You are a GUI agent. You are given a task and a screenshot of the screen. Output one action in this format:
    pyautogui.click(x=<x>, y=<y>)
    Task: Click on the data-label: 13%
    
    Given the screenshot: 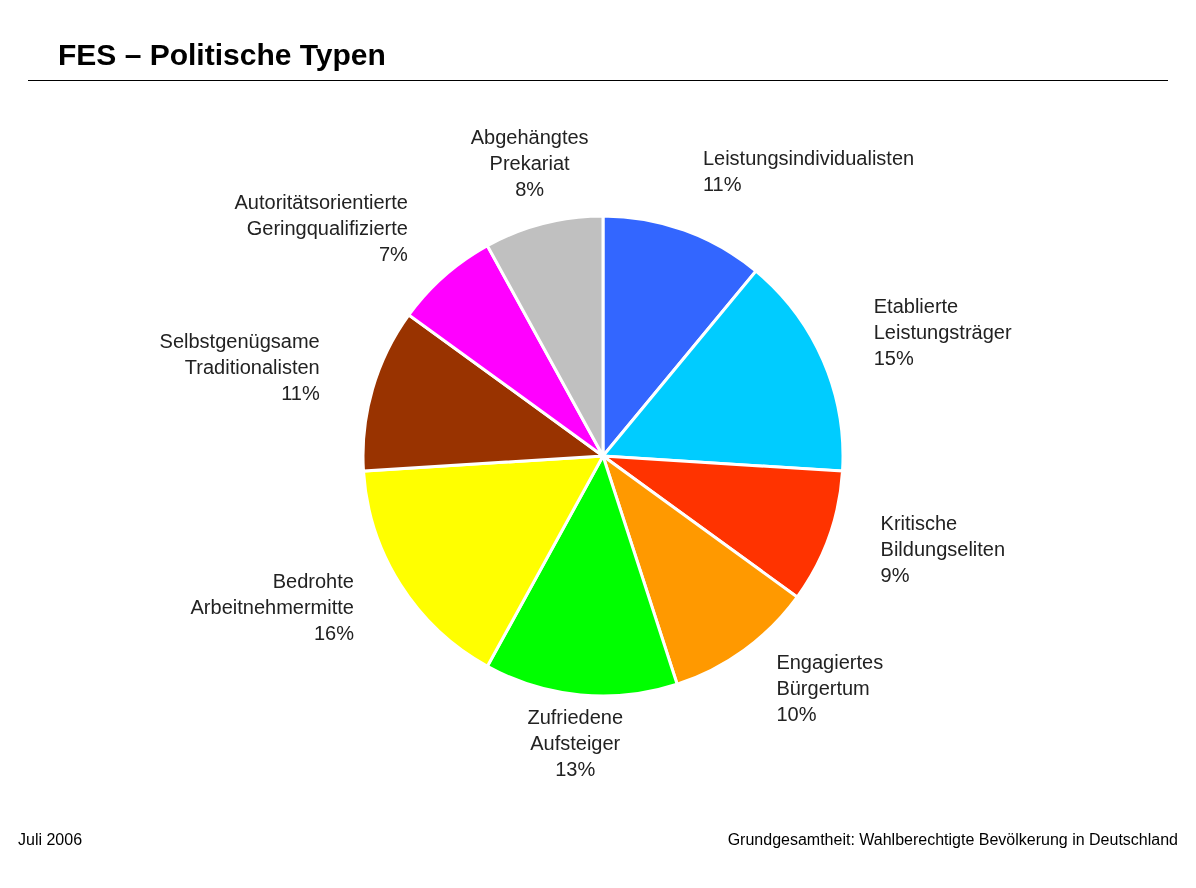 What is the action you would take?
    pyautogui.click(x=575, y=768)
    